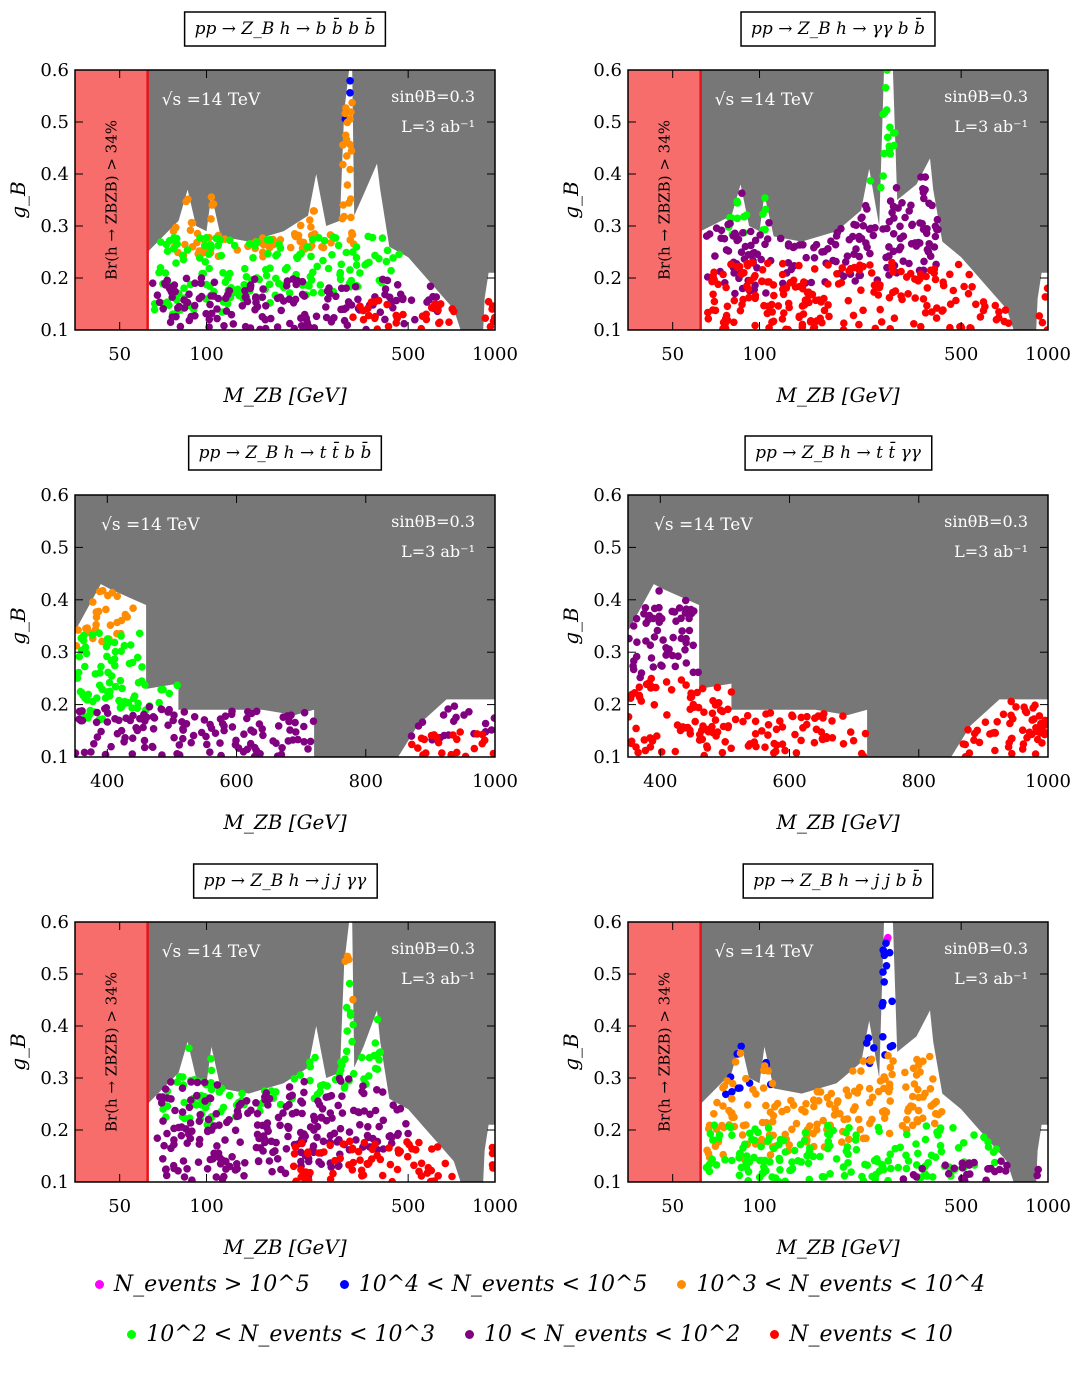 The width and height of the screenshot is (1080, 1380). What do you see at coordinates (211, 1284) in the screenshot?
I see `legend-label: N_events > 10^5` at bounding box center [211, 1284].